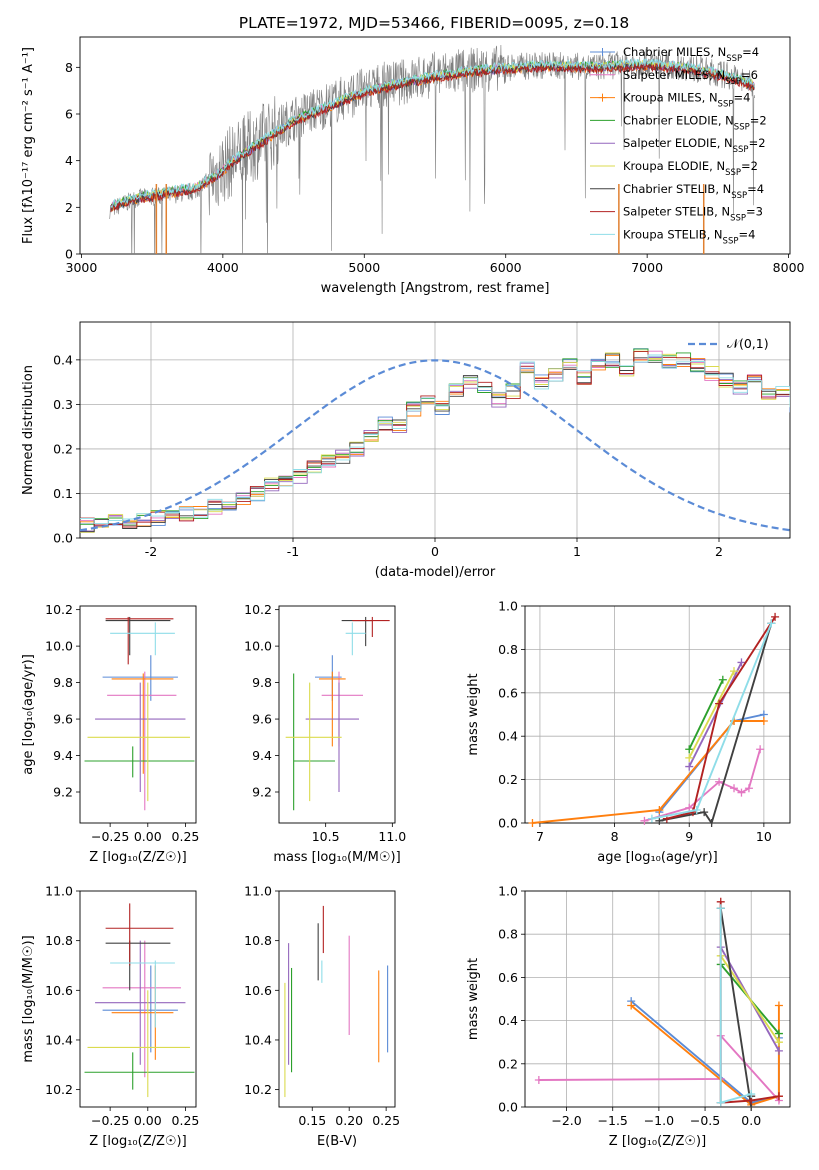  What do you see at coordinates (508, 736) in the screenshot?
I see `y-tick-label: 0.4` at bounding box center [508, 736].